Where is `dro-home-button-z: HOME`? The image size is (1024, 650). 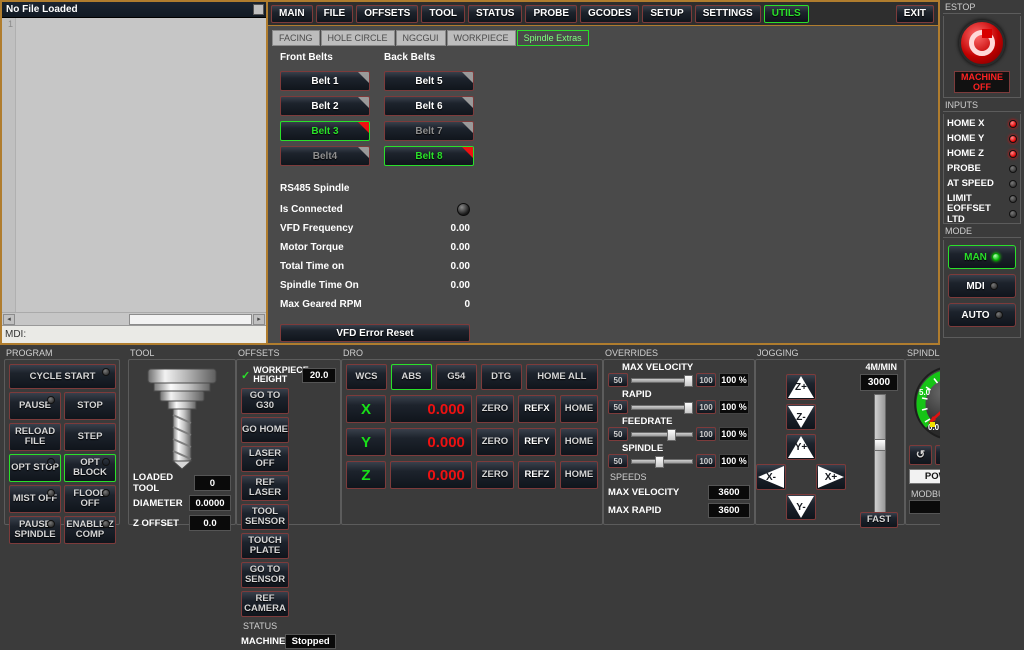
dro-home-button-z: HOME is located at coordinates (578, 475).